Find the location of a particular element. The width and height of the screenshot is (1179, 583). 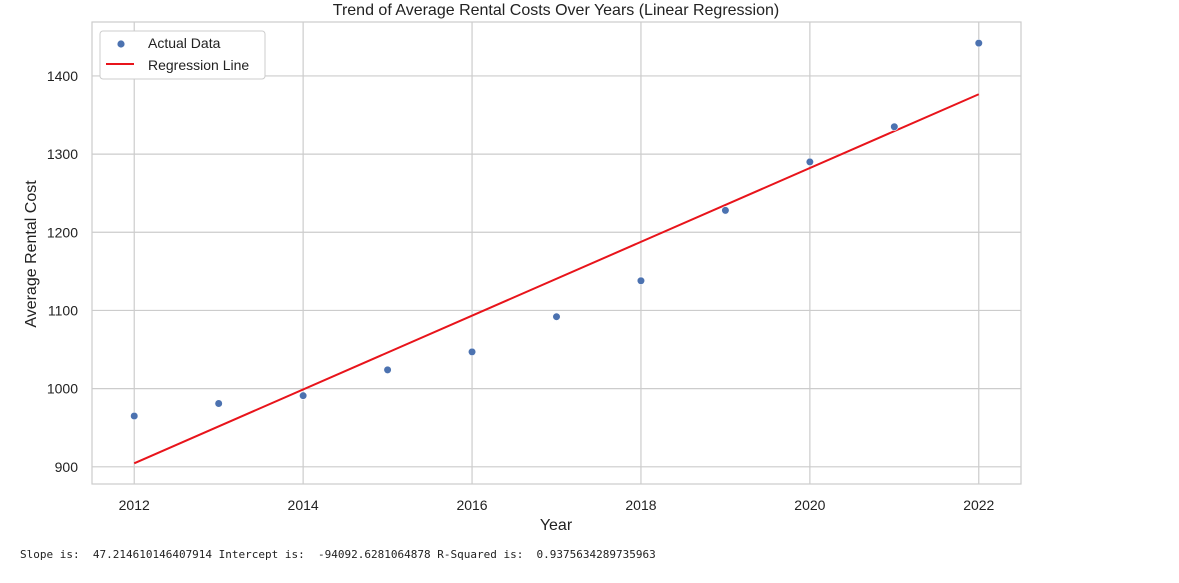

y-tick-label: 1100 is located at coordinates (63, 310).